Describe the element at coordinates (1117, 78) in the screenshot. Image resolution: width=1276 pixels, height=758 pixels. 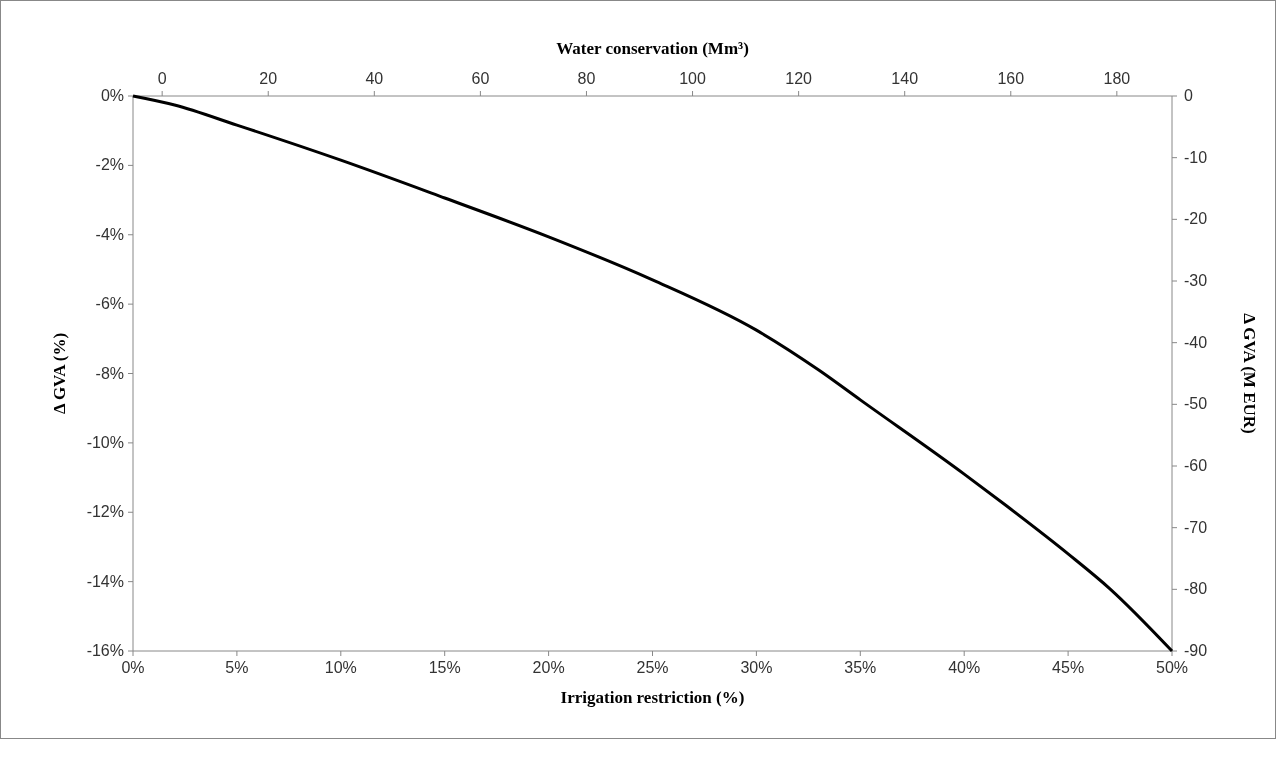
I see `x2-tick-label: 180` at that location.